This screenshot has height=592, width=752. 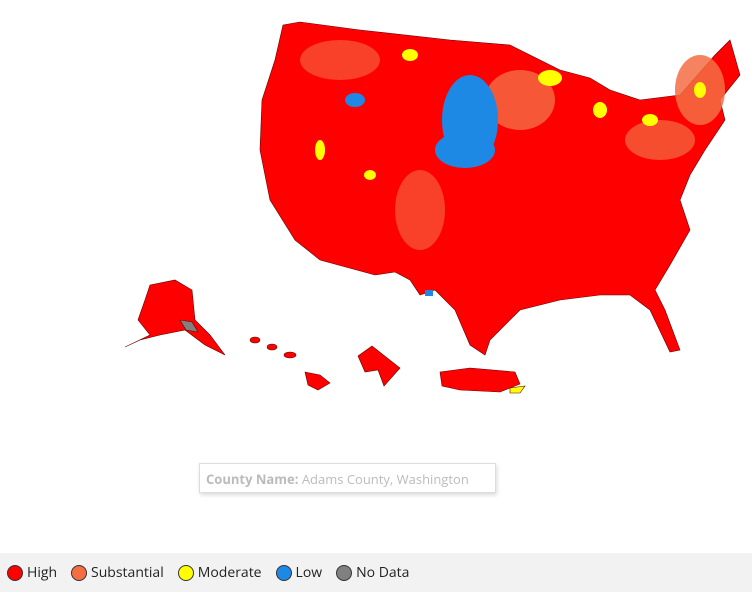 I want to click on tooltip-value: Adams County, Washington, so click(x=385, y=479).